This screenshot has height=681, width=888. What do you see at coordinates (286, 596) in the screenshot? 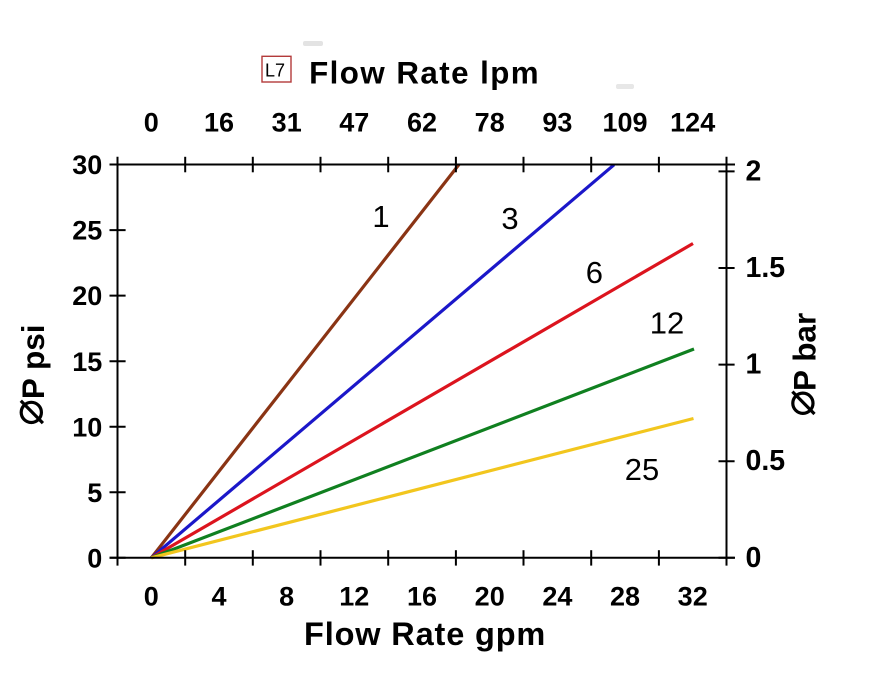
I see `svg-text: 8` at bounding box center [286, 596].